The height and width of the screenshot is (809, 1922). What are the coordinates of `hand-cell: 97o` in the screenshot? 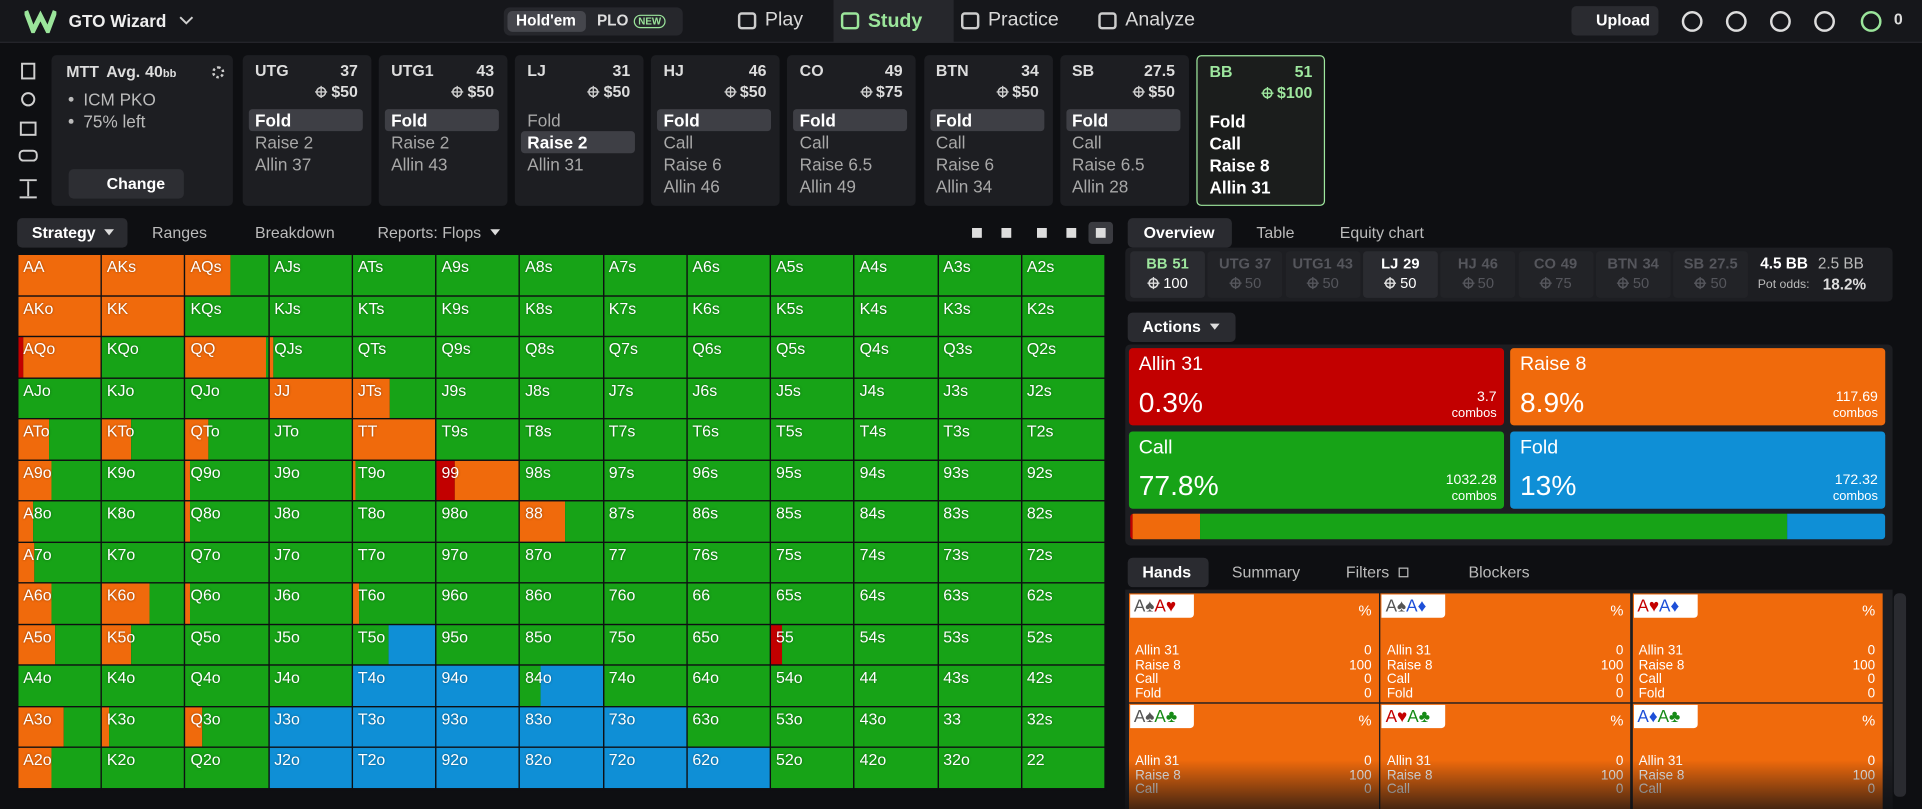 It's located at (477, 562).